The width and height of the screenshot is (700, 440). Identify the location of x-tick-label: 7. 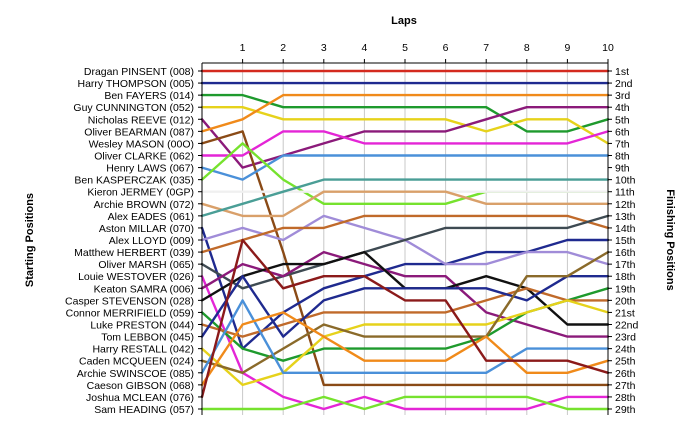
(486, 48).